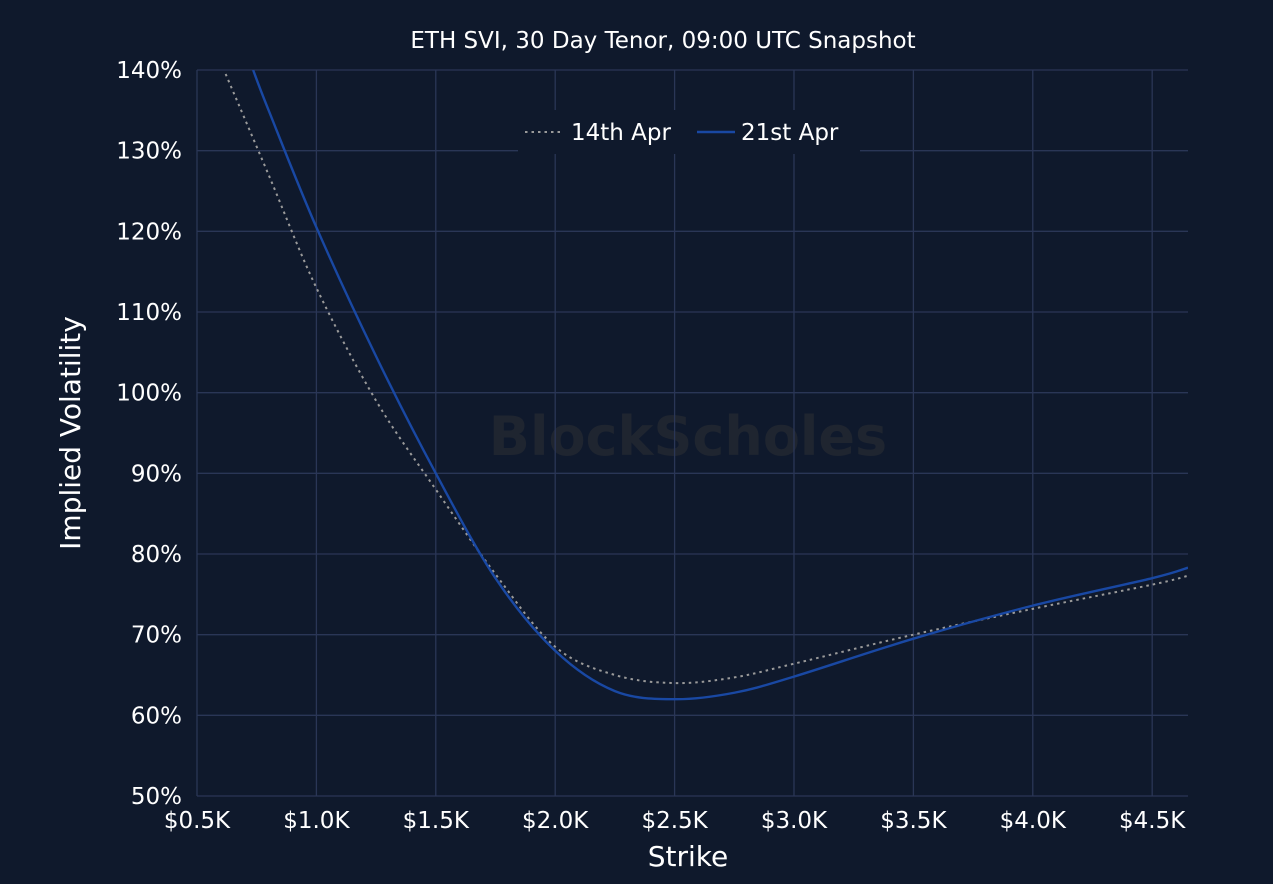 This screenshot has width=1273, height=884. Describe the element at coordinates (197, 821) in the screenshot. I see `x-tick-label: $0.5K` at that location.